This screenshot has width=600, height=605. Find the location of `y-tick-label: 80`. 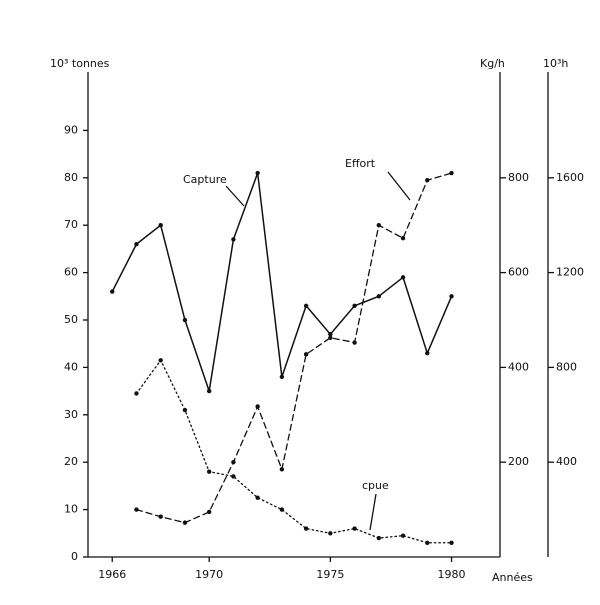

y-tick-label: 80 is located at coordinates (71, 177).